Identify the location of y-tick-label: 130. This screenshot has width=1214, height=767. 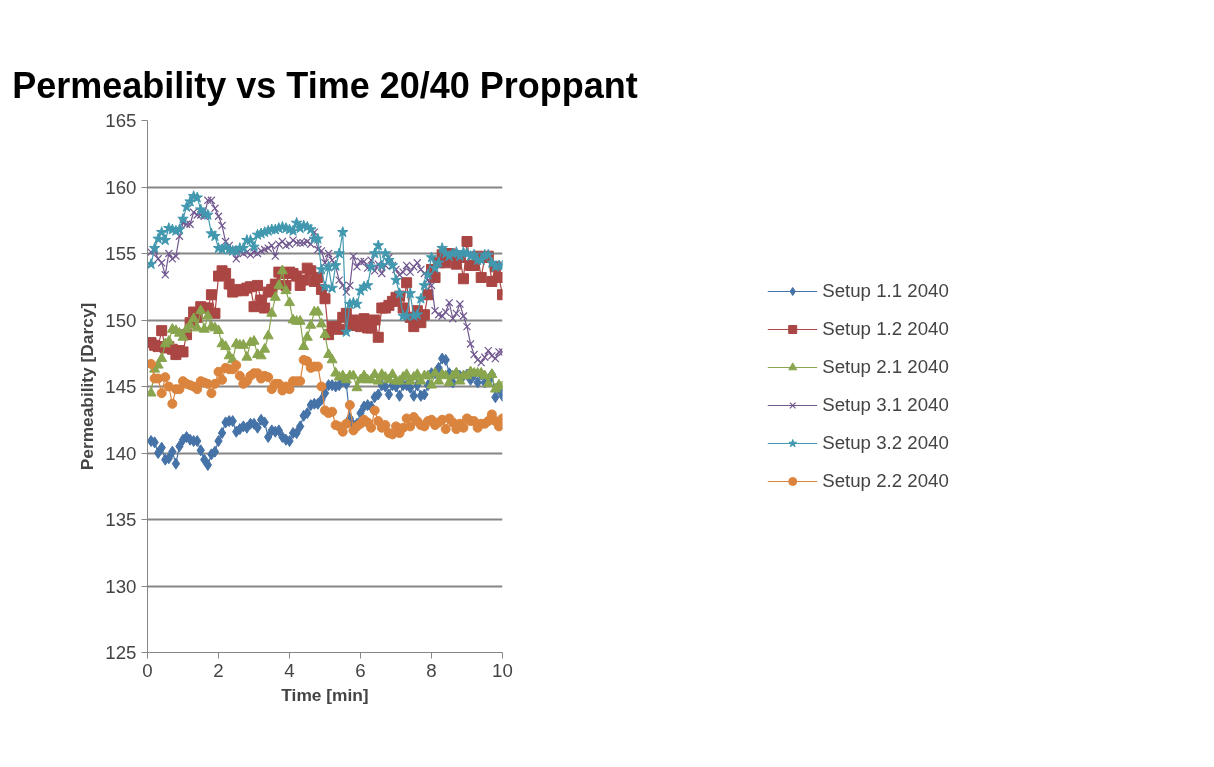
(121, 586).